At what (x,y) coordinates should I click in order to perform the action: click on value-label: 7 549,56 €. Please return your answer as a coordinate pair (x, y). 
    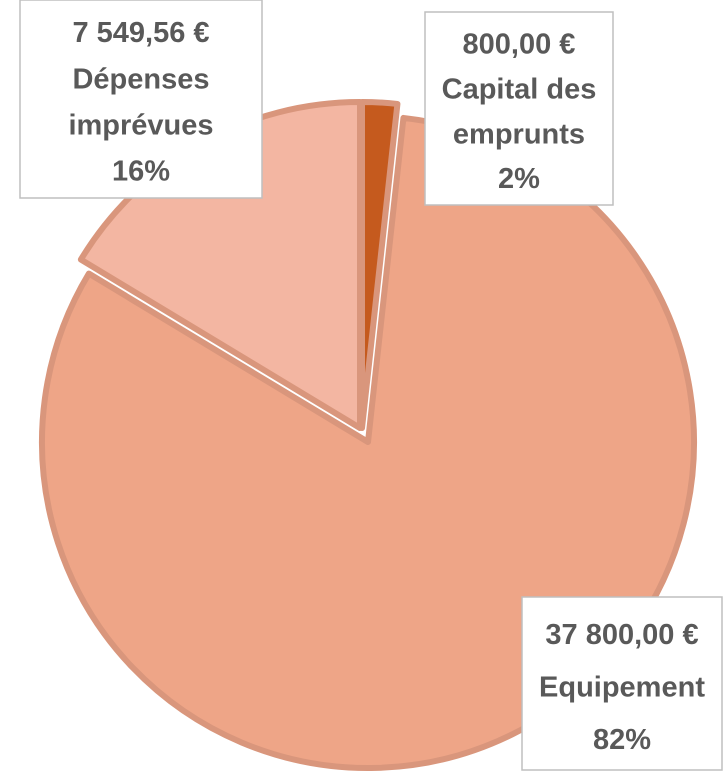
    Looking at the image, I should click on (140, 33).